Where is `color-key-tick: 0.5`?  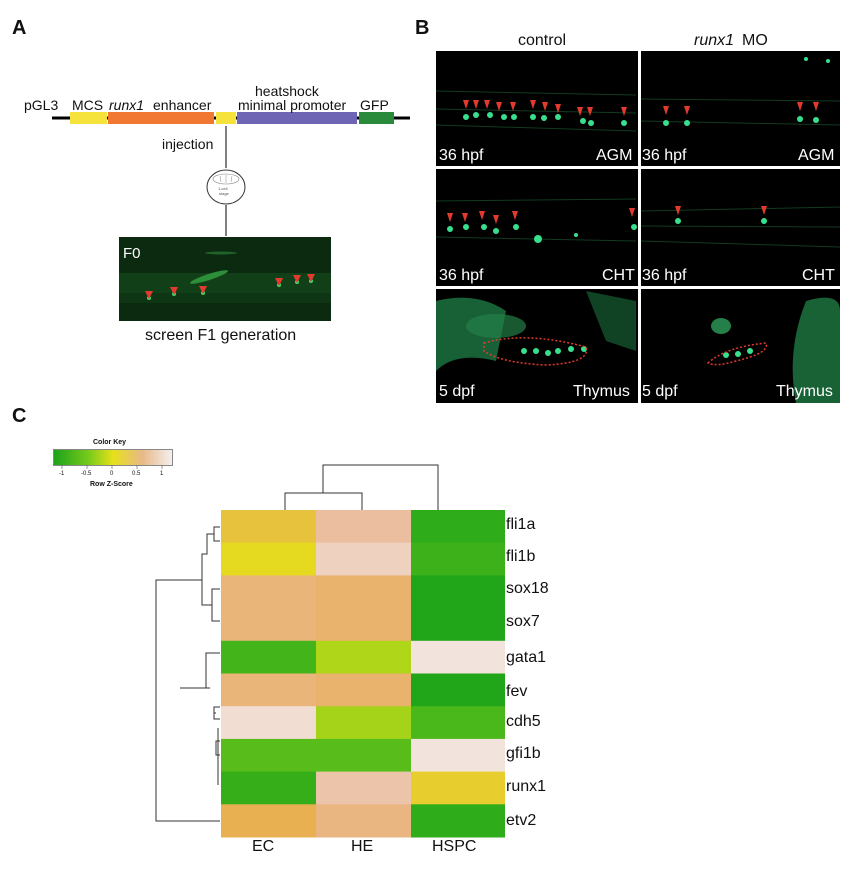 color-key-tick: 0.5 is located at coordinates (136, 474).